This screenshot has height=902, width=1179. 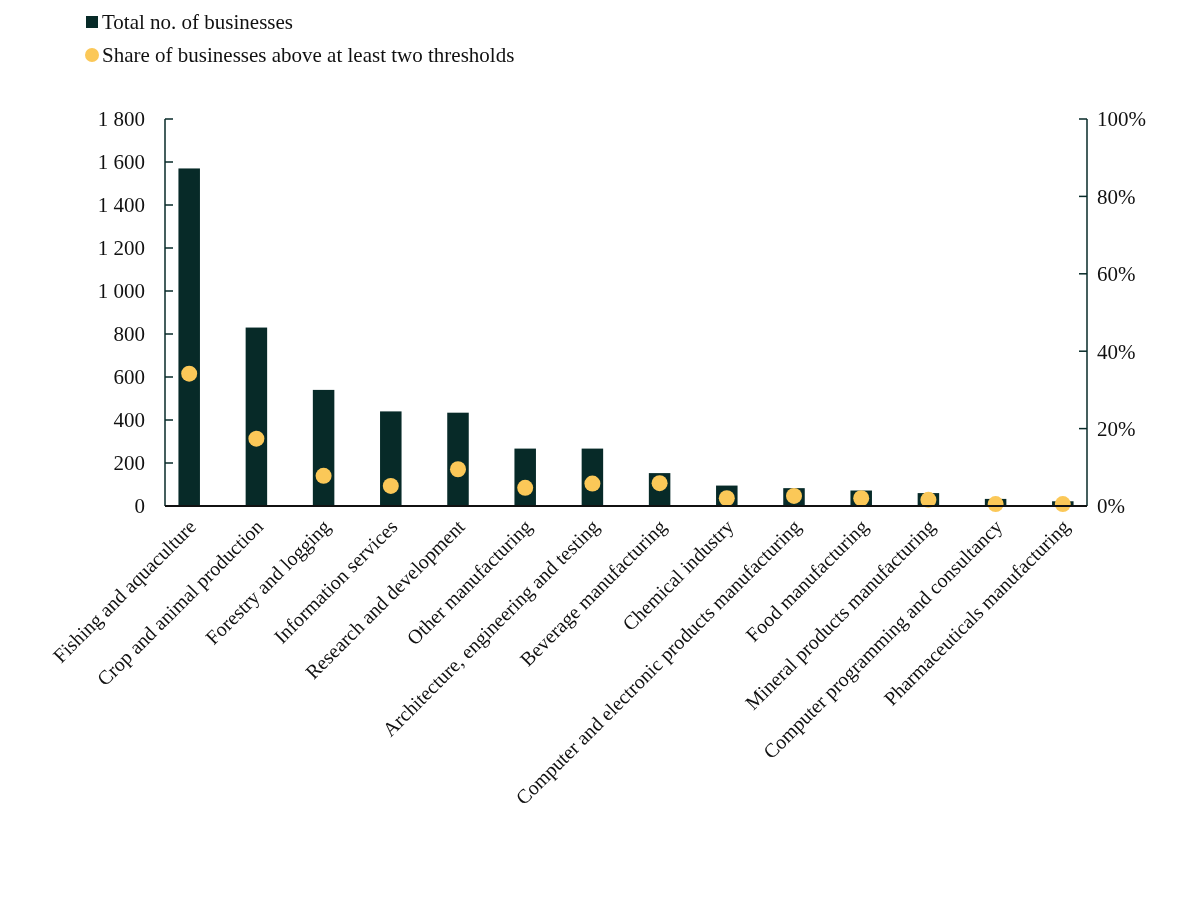 What do you see at coordinates (1116, 351) in the screenshot?
I see `y2-tick-label: 40%` at bounding box center [1116, 351].